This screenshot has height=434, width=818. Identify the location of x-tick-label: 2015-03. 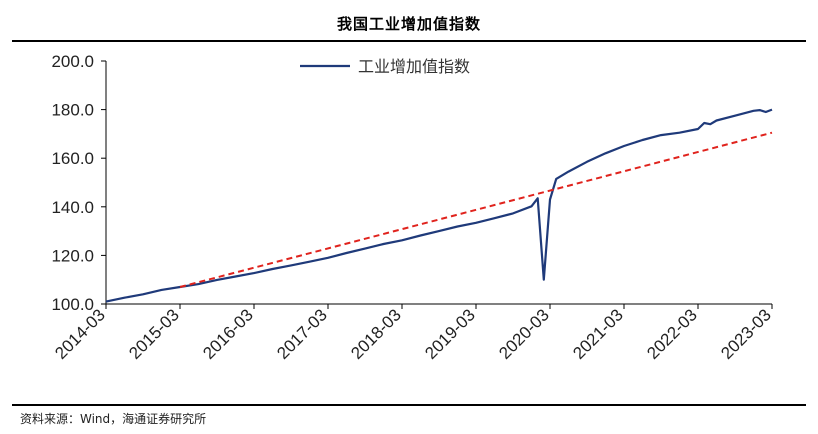
(154, 334).